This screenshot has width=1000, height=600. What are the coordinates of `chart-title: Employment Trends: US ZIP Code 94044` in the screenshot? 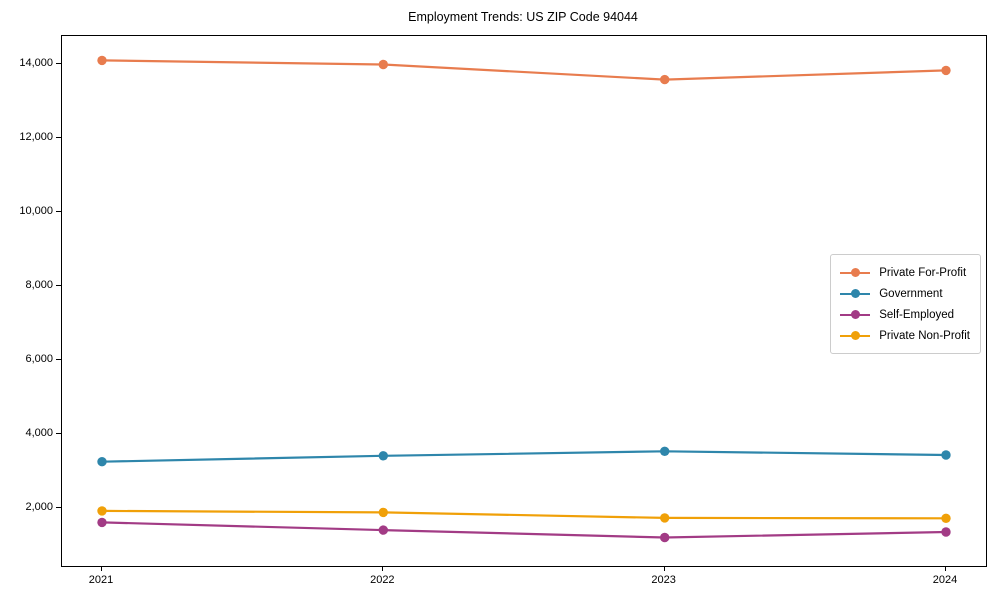 It's located at (523, 17).